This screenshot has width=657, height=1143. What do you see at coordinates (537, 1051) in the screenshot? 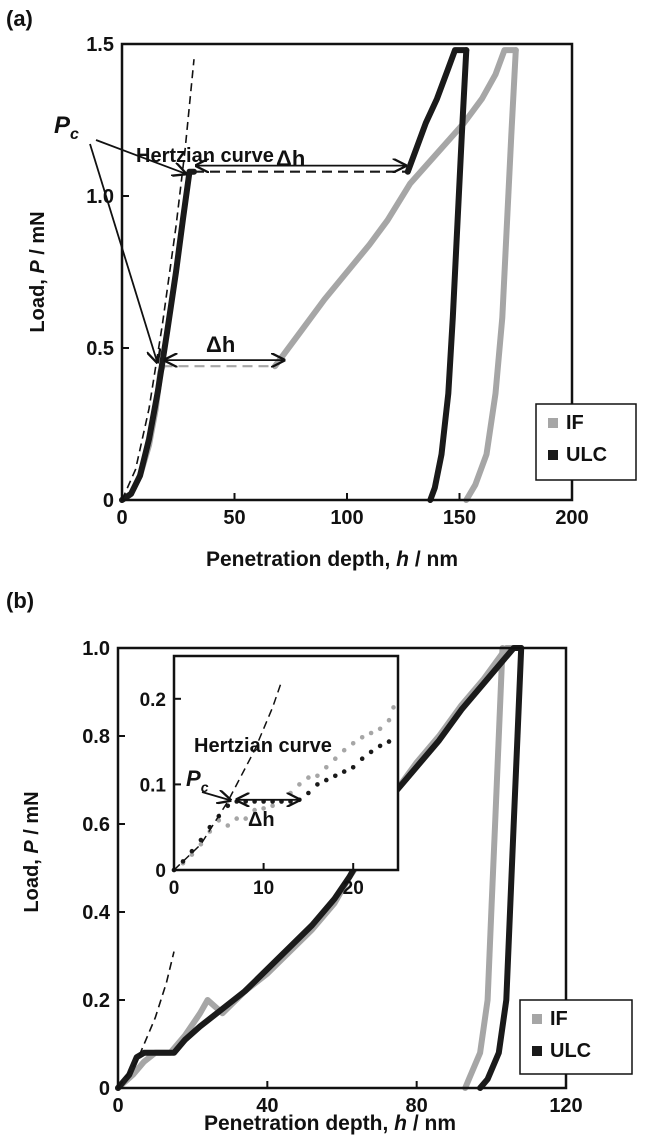
I see `panel-b-legend-swatch-ulc` at bounding box center [537, 1051].